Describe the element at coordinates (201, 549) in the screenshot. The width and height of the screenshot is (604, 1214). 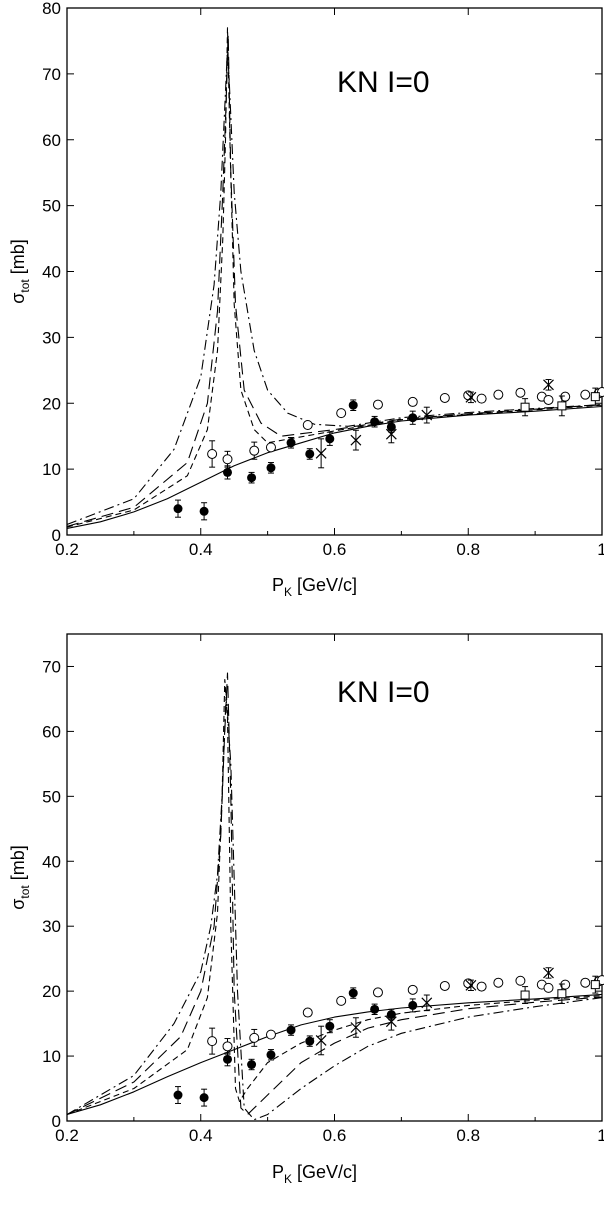
I see `x-tick-label: 0.4` at that location.